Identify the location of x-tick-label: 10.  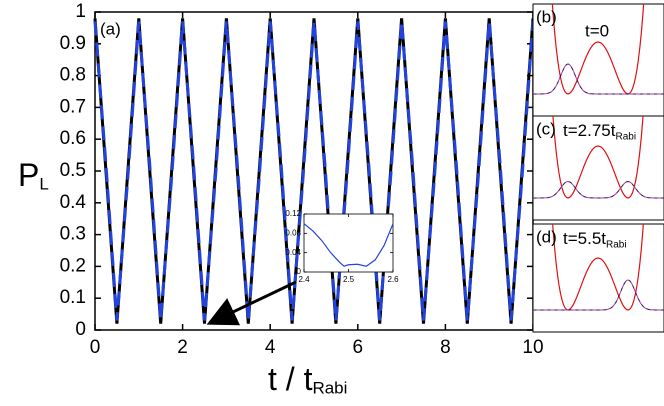
(532, 347).